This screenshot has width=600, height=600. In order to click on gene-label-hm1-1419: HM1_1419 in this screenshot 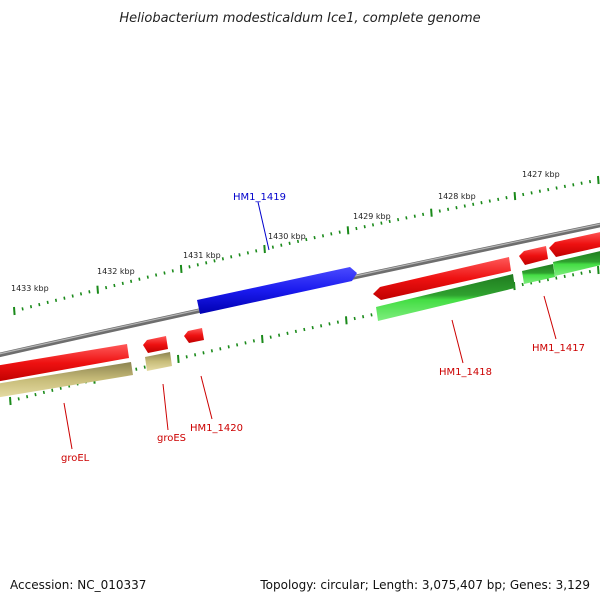, I will do `click(259, 197)`.